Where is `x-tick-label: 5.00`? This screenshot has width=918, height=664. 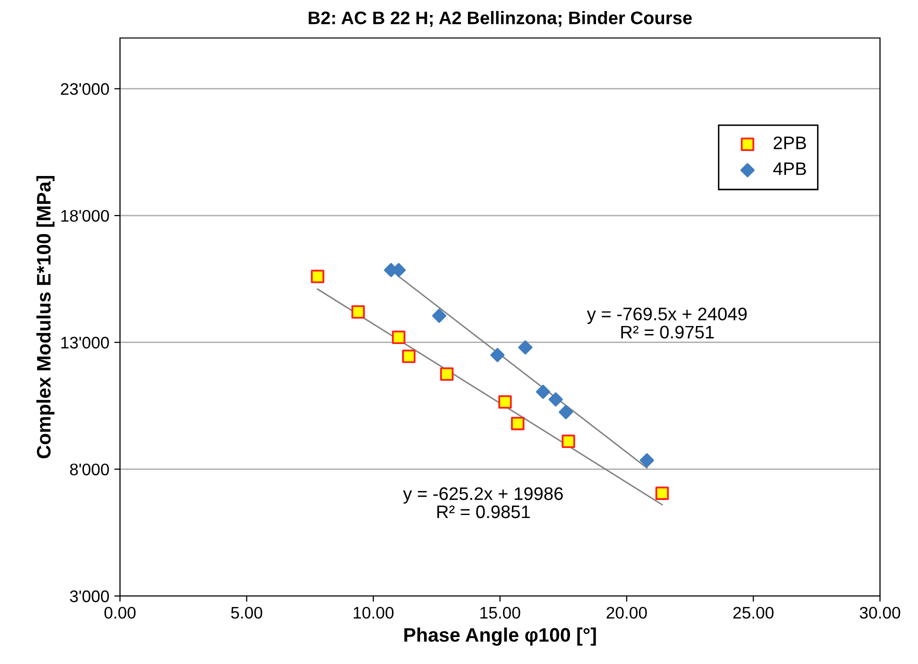
x-tick-label: 5.00 is located at coordinates (246, 612).